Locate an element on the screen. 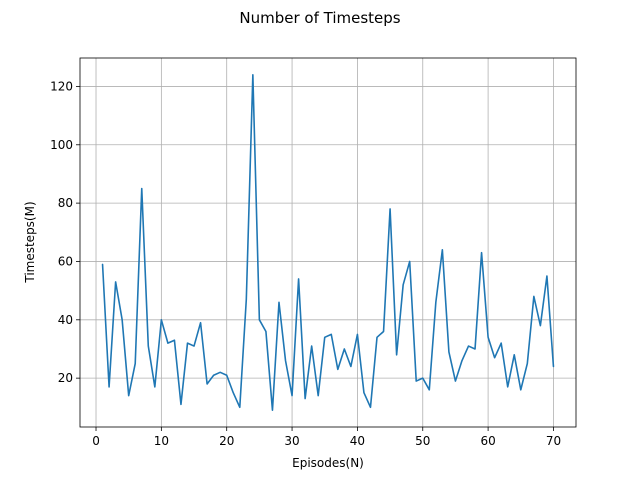 The width and height of the screenshot is (640, 480). x-tick-label: 50 is located at coordinates (422, 441).